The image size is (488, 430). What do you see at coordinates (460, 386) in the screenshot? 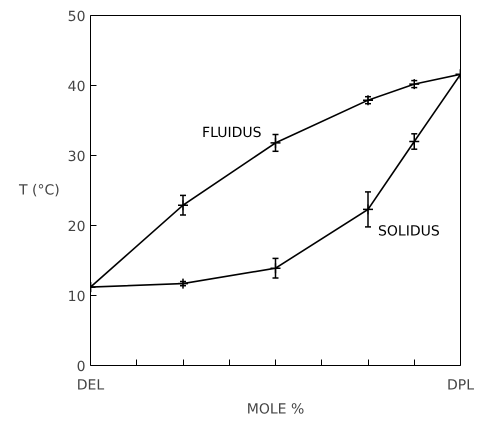
I see `x-tick-label: DPL` at bounding box center [460, 386].